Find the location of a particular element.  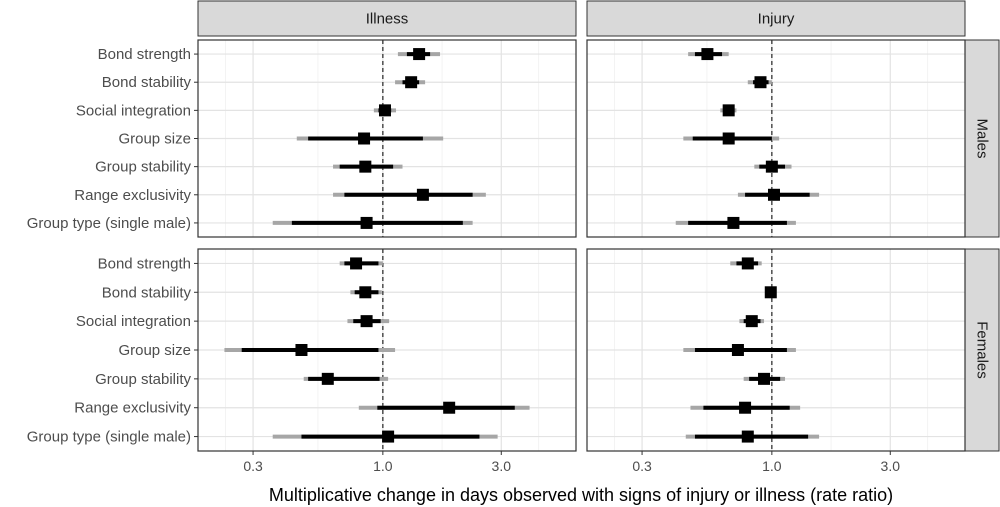

strip-label-illness: Illness is located at coordinates (387, 19).